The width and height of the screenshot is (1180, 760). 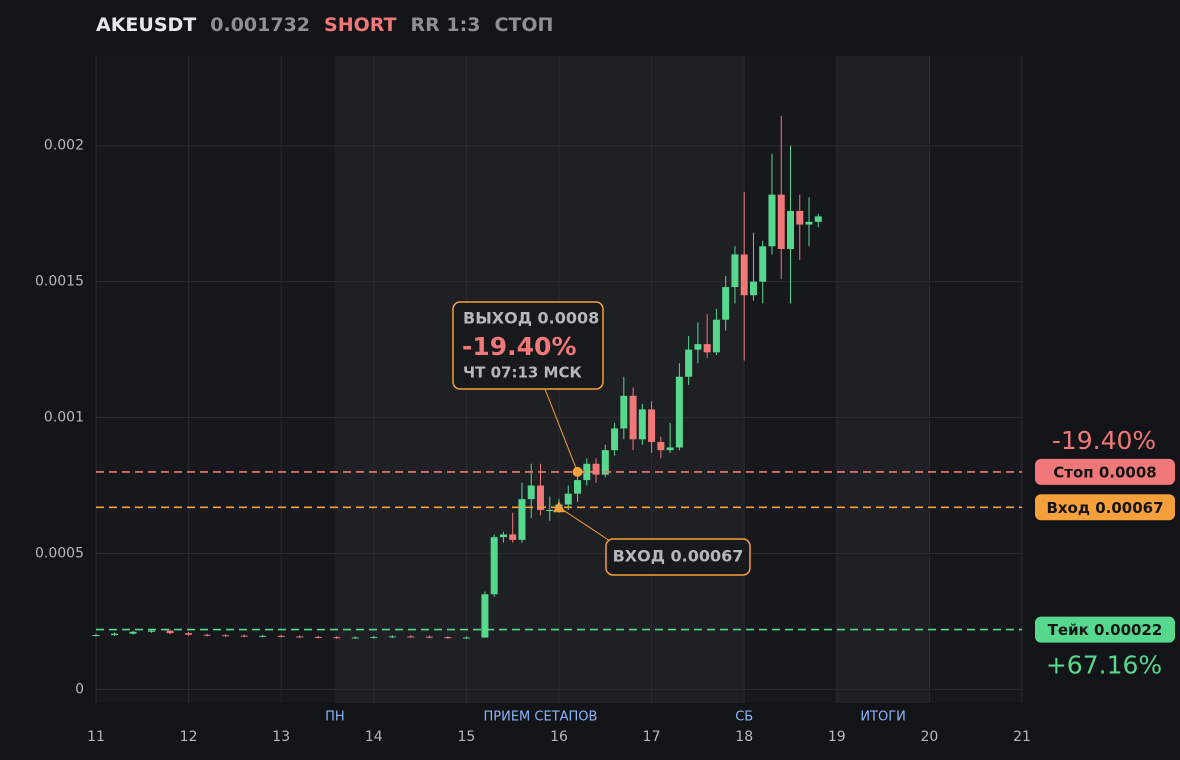 I want to click on x-tick-label: 17, so click(x=652, y=737).